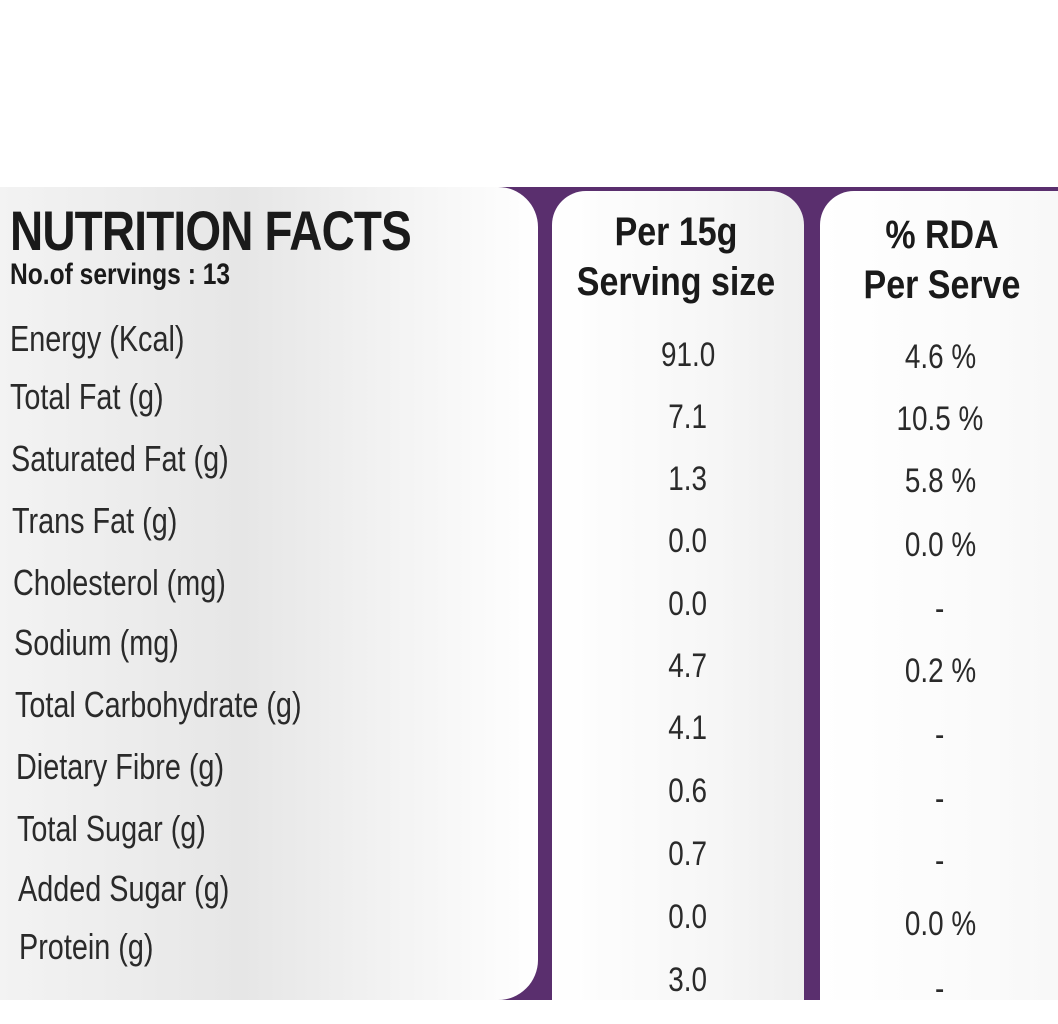  Describe the element at coordinates (688, 728) in the screenshot. I see `serving-value: 4.1` at that location.